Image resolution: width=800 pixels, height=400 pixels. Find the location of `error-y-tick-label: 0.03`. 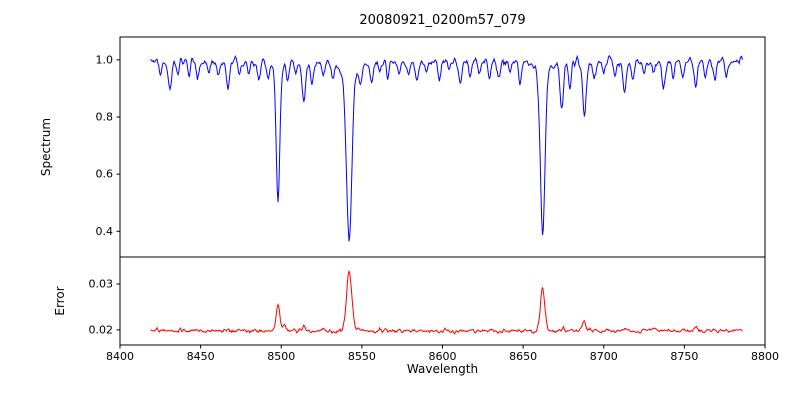

error-y-tick-label: 0.03 is located at coordinates (101, 284).